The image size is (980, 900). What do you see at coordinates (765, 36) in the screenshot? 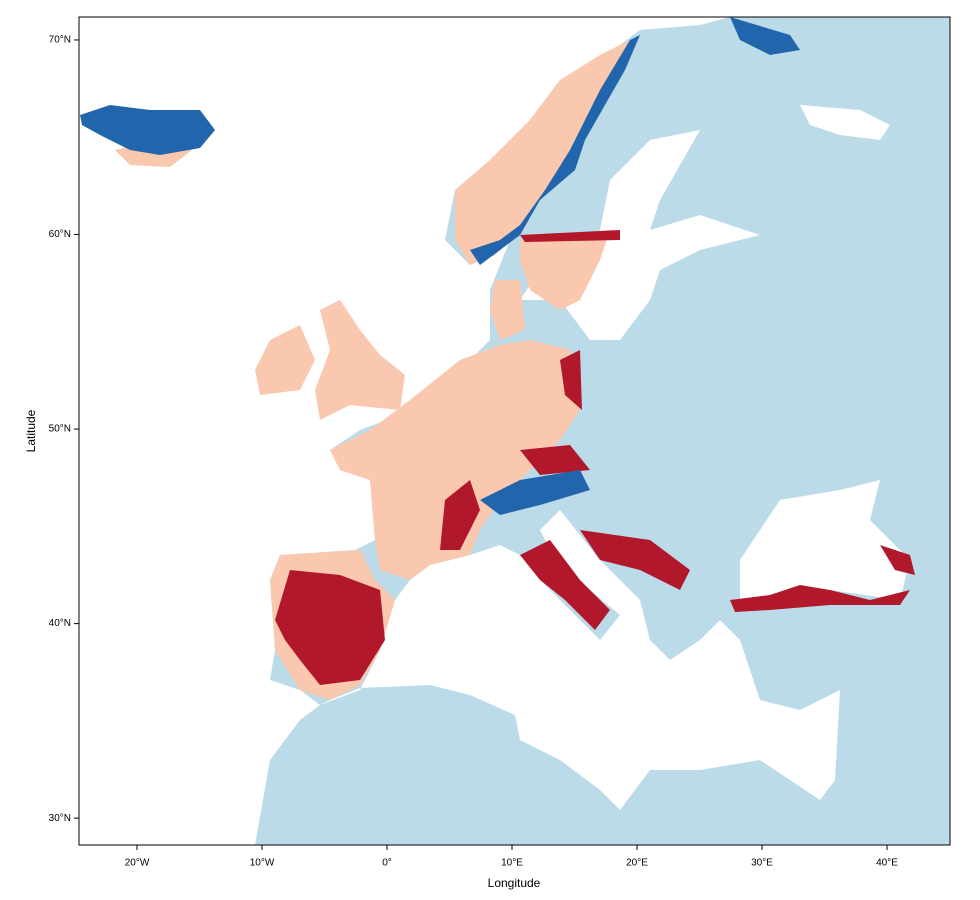
I see `kola` at bounding box center [765, 36].